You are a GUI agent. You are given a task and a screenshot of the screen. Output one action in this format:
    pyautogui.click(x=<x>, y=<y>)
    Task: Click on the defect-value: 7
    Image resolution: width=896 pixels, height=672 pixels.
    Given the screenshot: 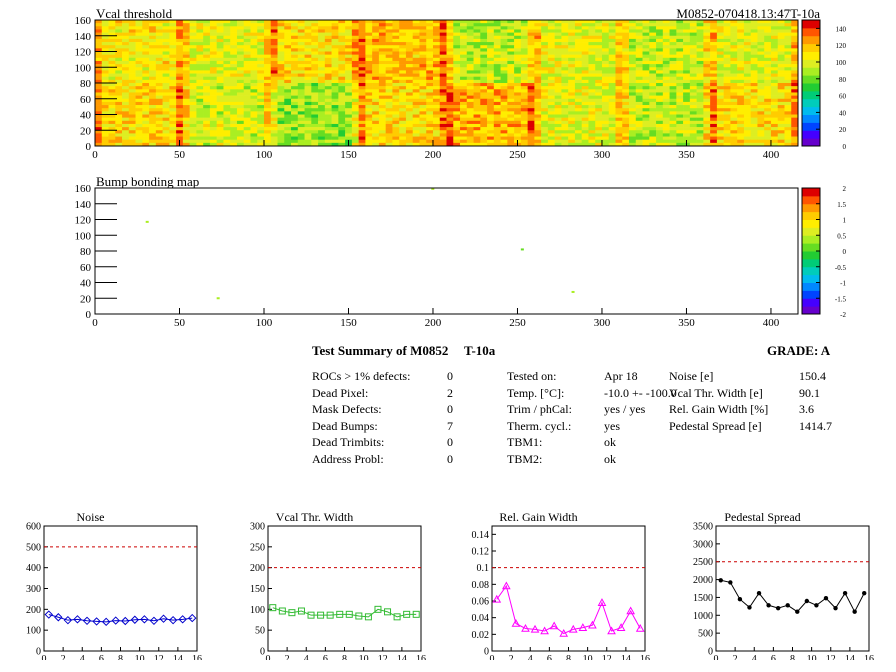 What is the action you would take?
    pyautogui.click(x=450, y=425)
    